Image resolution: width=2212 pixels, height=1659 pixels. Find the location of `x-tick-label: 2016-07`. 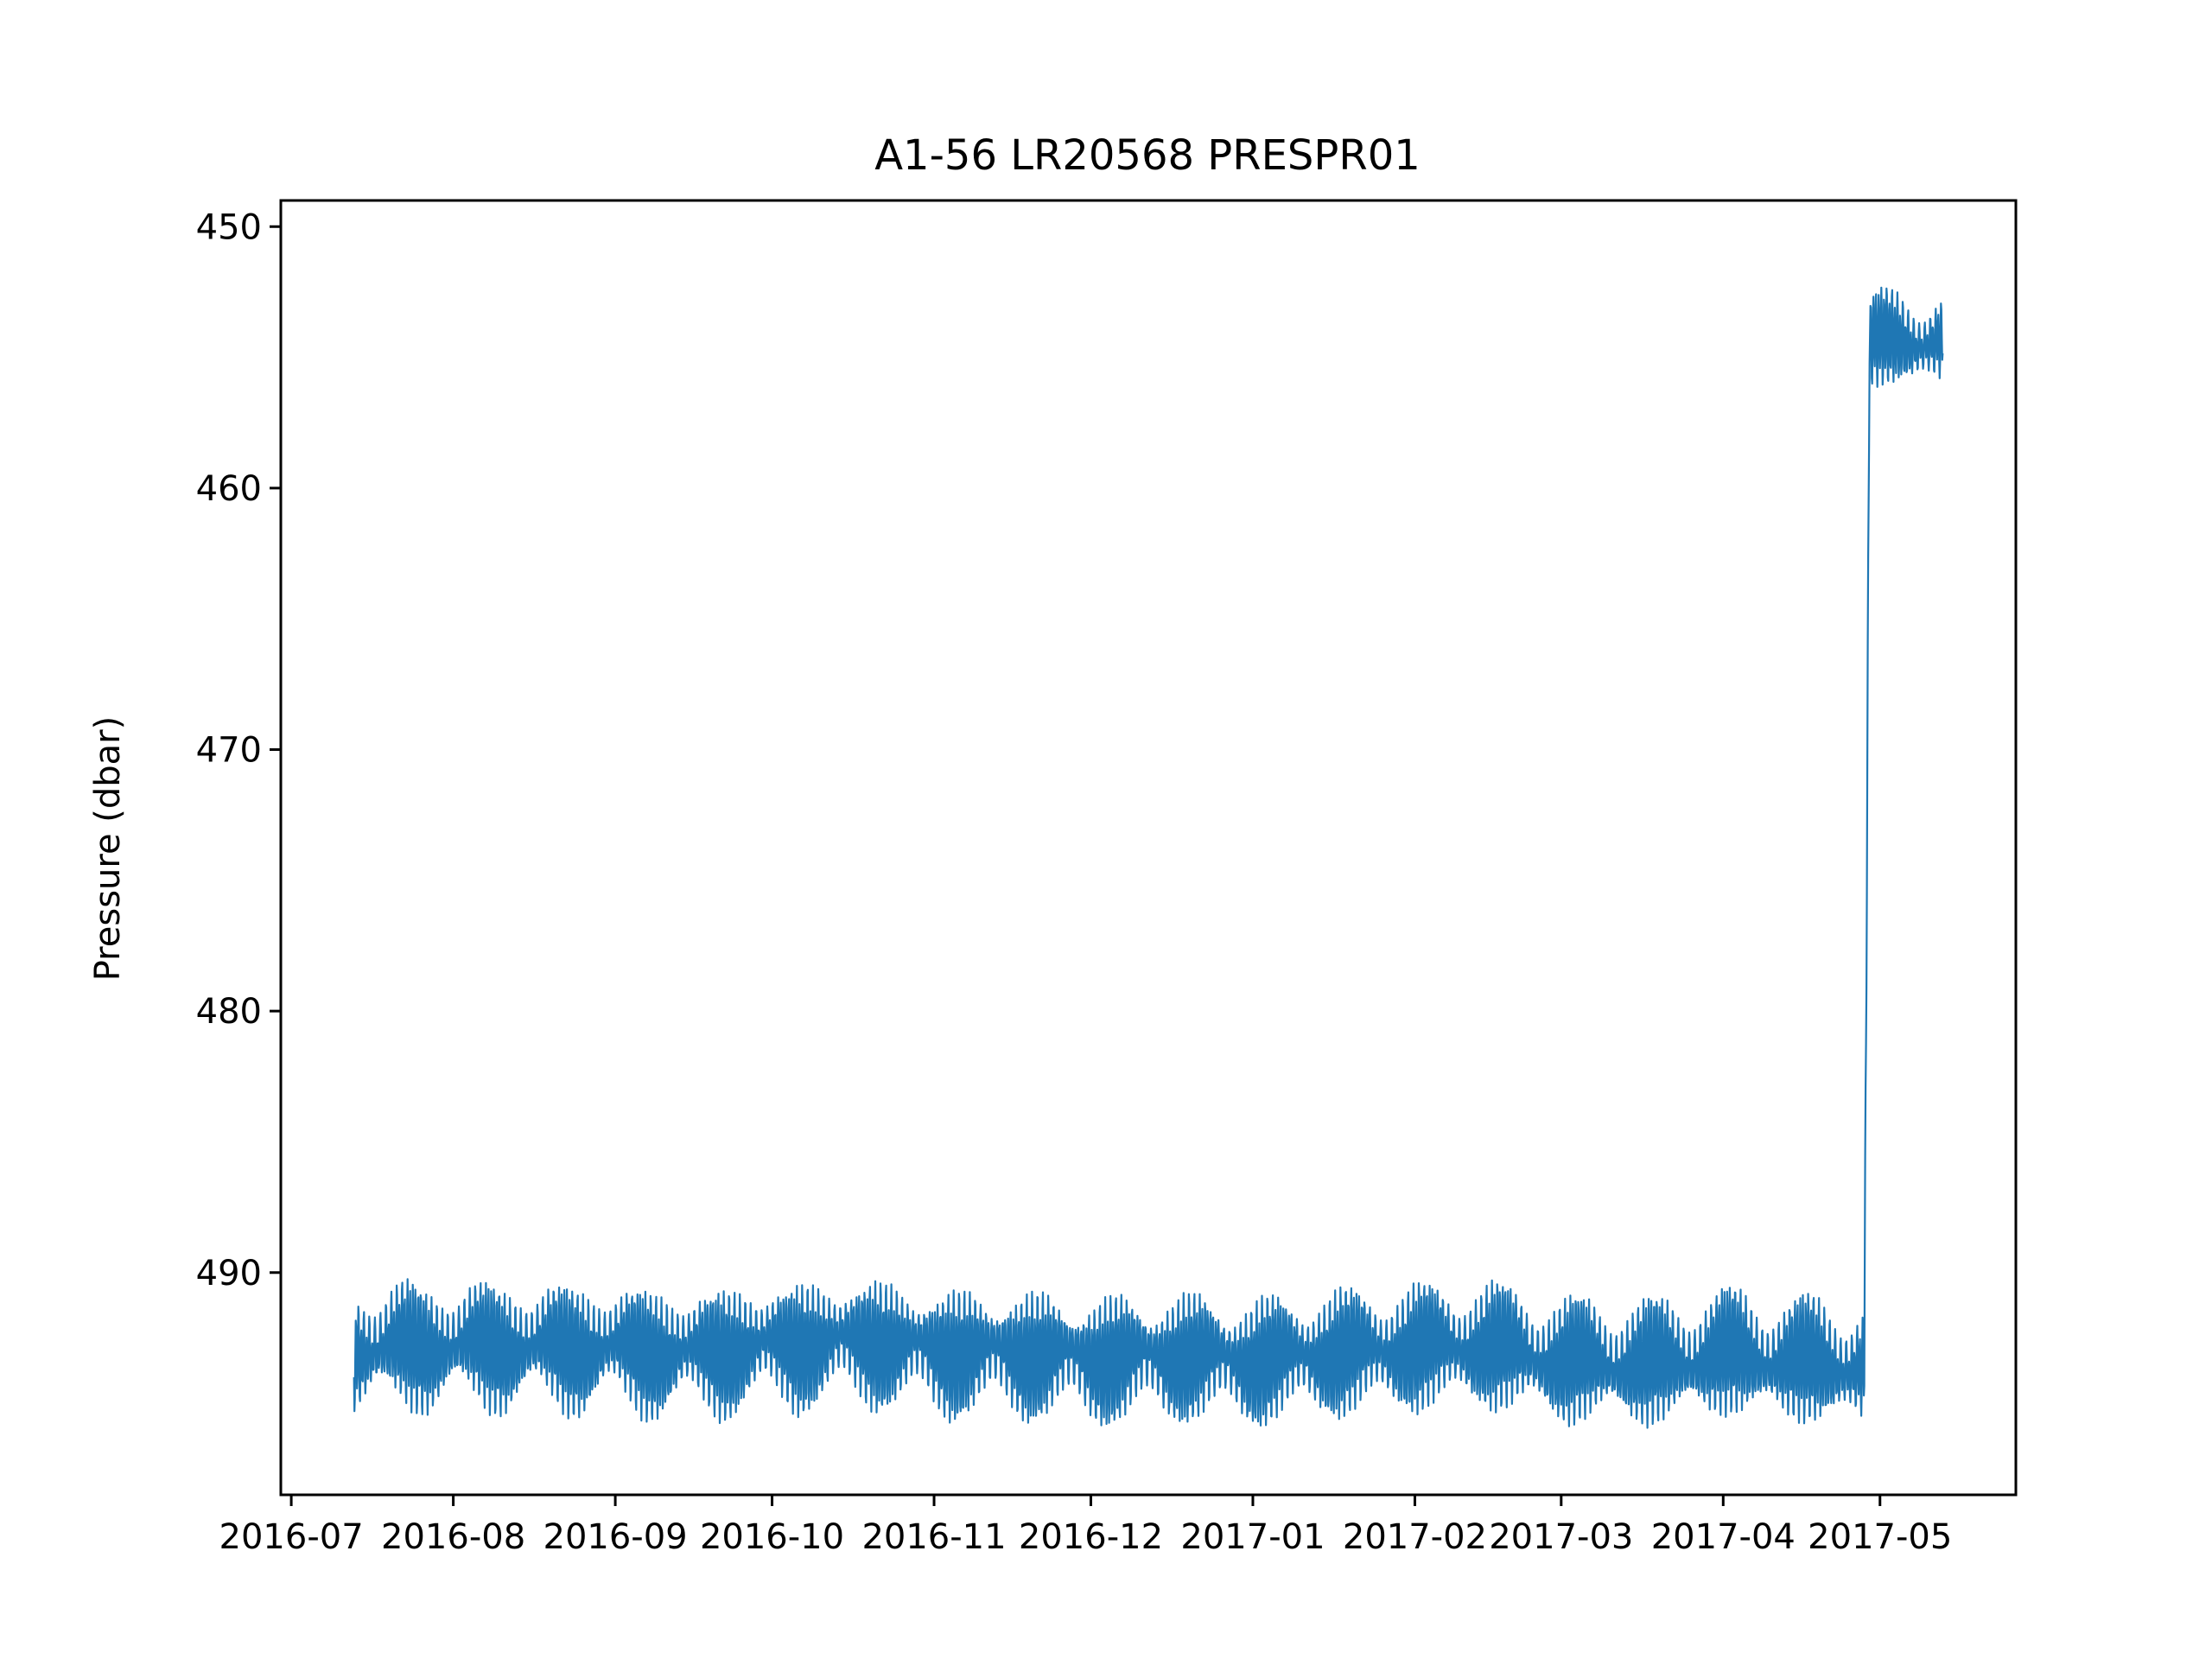

x-tick-label: 2016-07 is located at coordinates (291, 1537).